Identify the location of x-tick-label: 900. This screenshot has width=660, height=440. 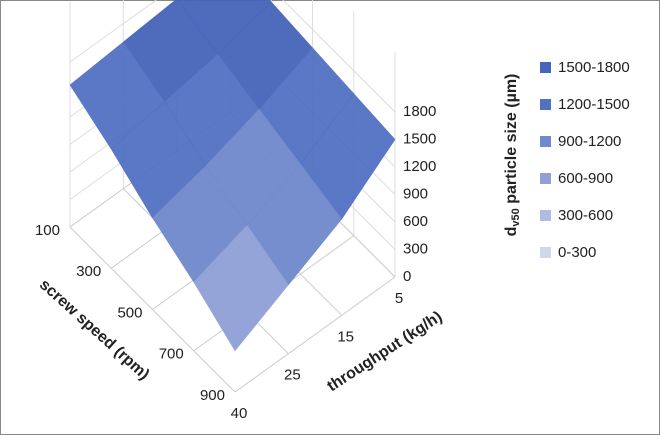
(212, 395).